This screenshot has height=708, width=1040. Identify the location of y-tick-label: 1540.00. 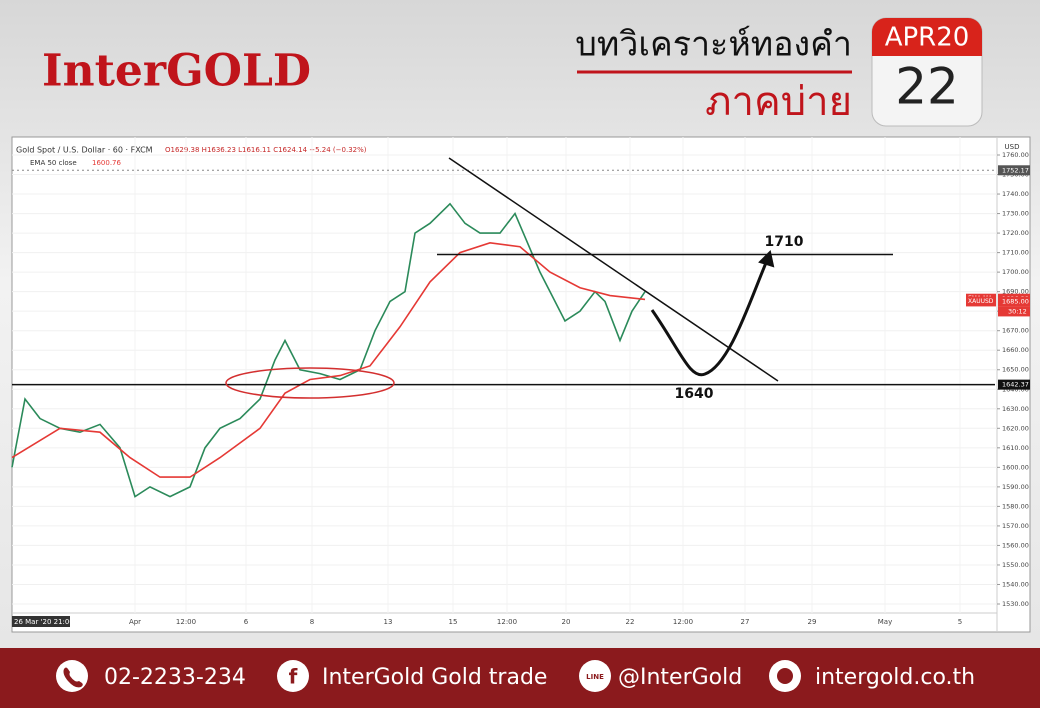
(1015, 584).